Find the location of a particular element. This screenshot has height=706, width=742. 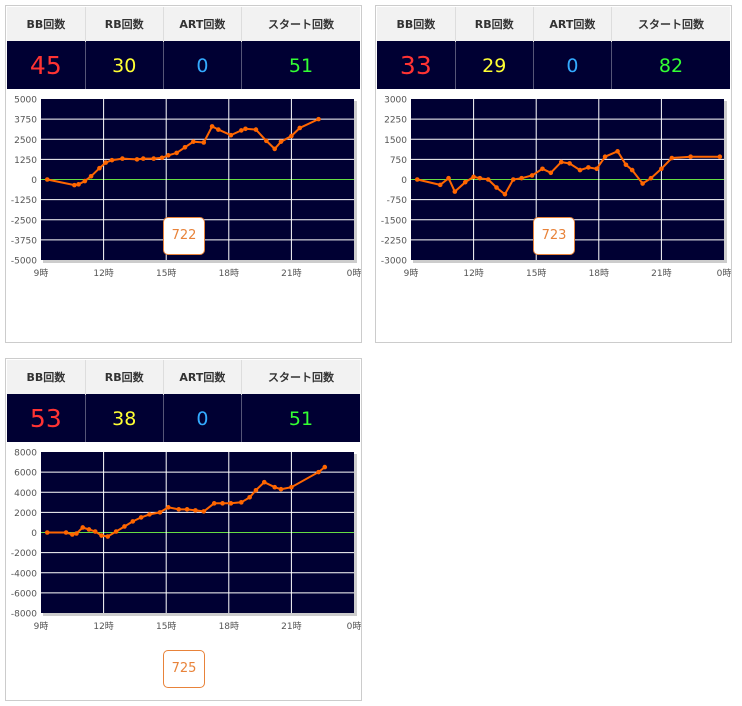

y-tick-label: -2500 is located at coordinates (24, 221).